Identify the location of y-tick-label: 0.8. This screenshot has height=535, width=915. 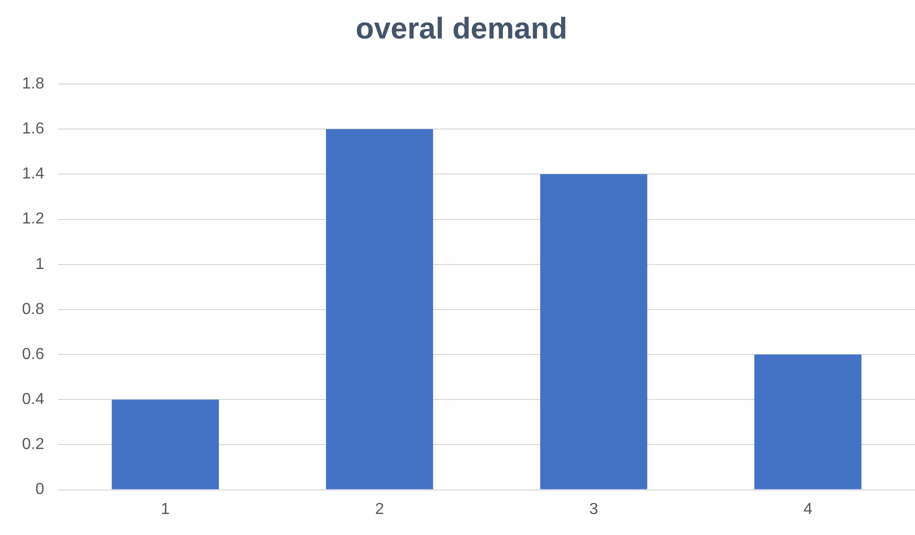
(33, 309).